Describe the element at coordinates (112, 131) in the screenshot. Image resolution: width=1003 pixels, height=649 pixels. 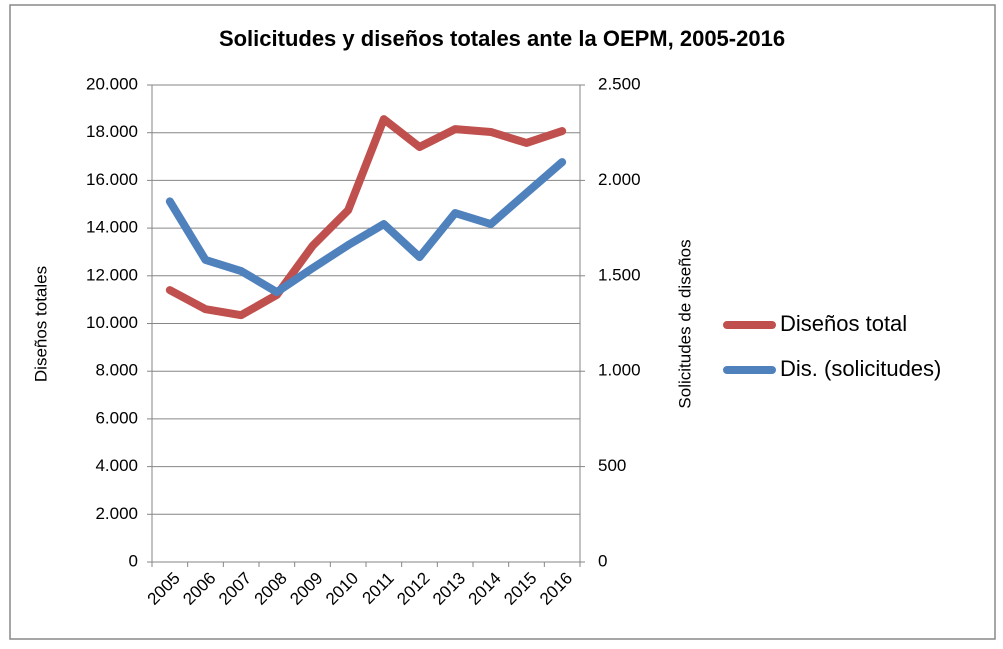
I see `y-tick-label: 18.000` at that location.